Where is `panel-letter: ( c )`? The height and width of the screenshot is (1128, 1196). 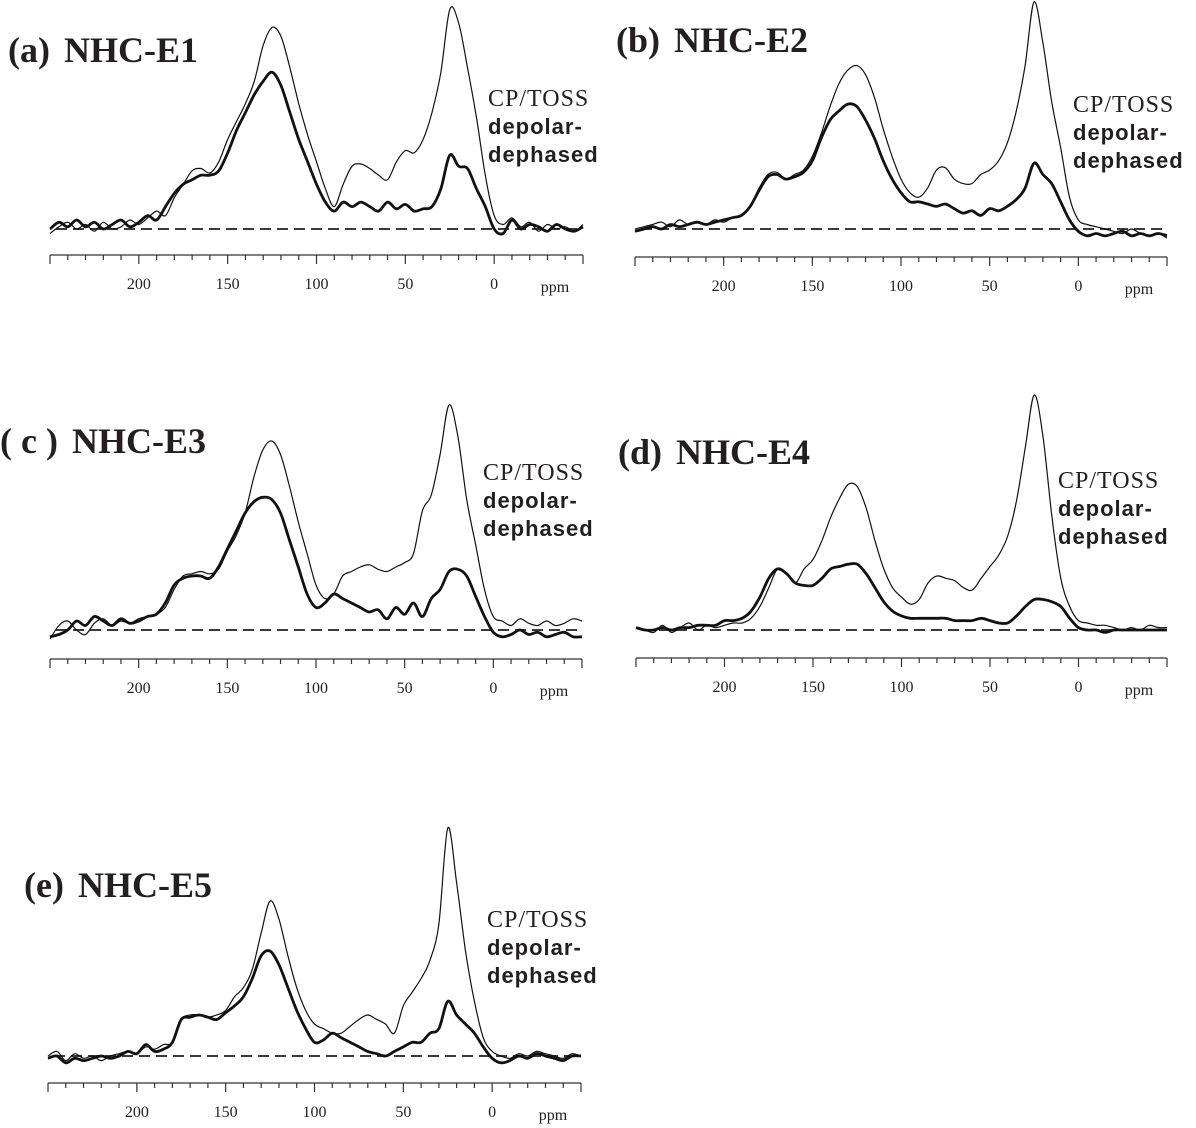
panel-letter: ( c ) is located at coordinates (29, 441).